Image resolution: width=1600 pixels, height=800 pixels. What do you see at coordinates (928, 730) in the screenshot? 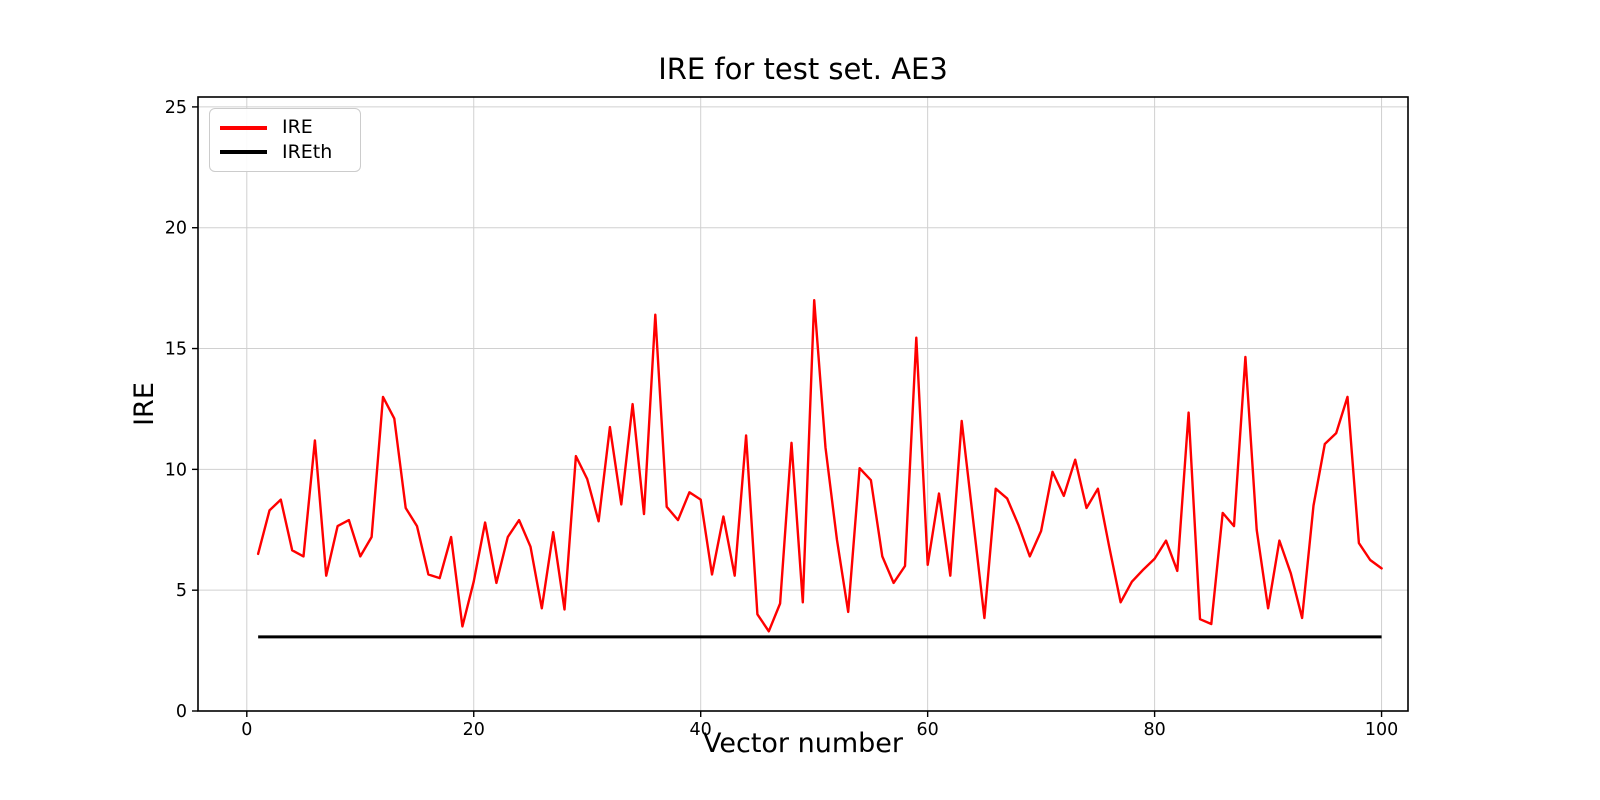
I see `x-tick-label: 60` at bounding box center [928, 730].